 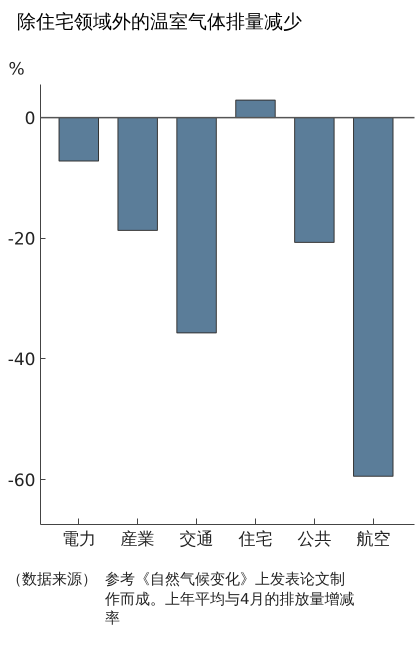 I want to click on y-axis-title: %, so click(x=16, y=70).